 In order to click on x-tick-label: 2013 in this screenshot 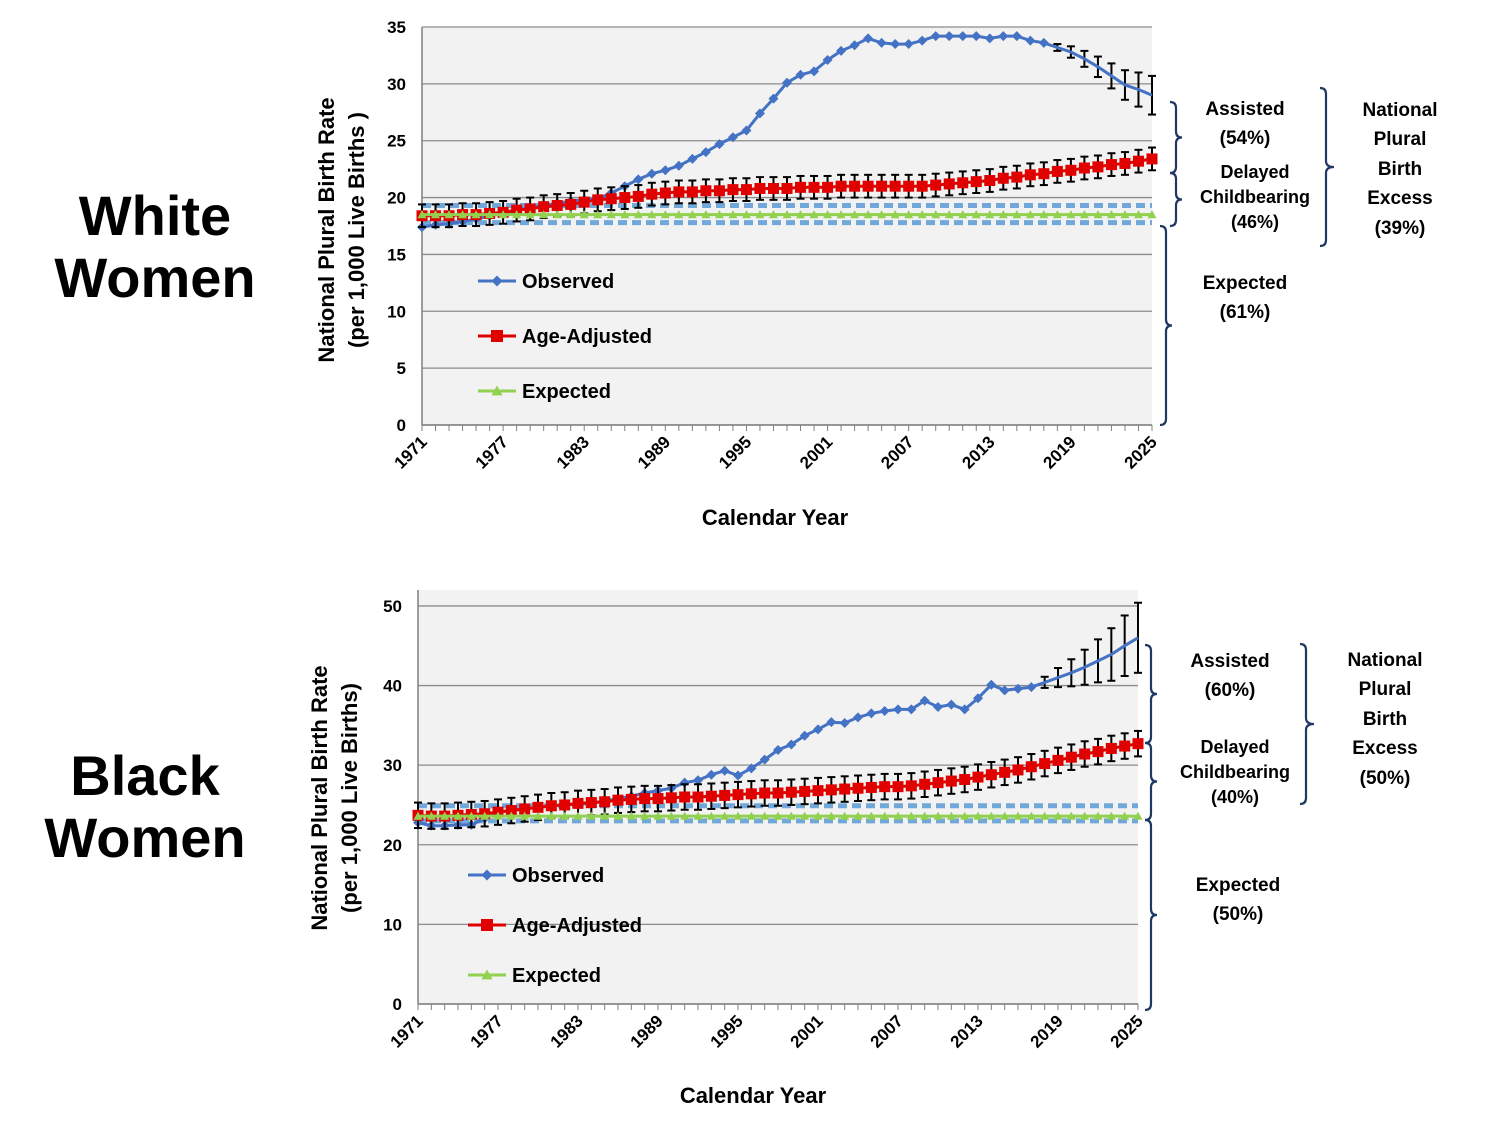, I will do `click(967, 1031)`.